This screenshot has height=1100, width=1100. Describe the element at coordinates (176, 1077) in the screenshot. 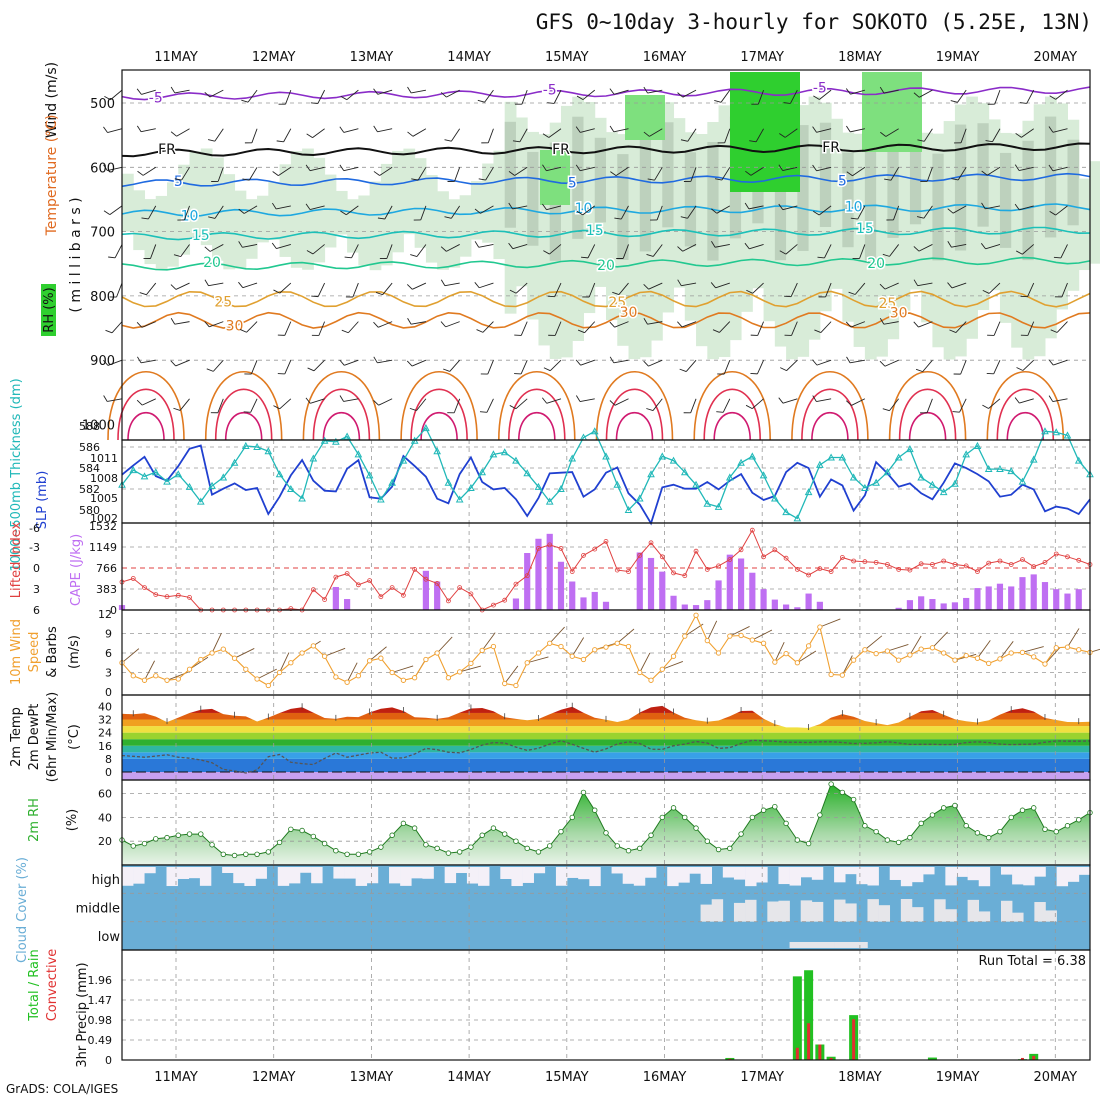

I see `date-label: 11MAY` at that location.